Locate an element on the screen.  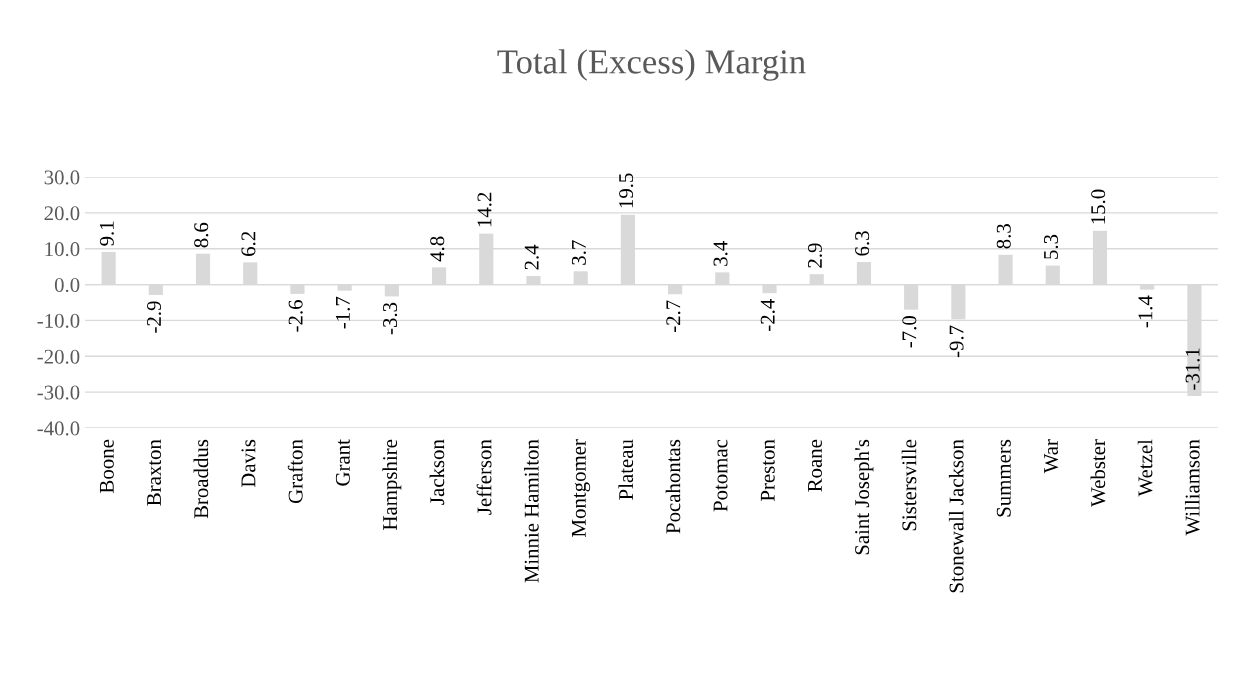
data-label: 3.7 is located at coordinates (578, 252).